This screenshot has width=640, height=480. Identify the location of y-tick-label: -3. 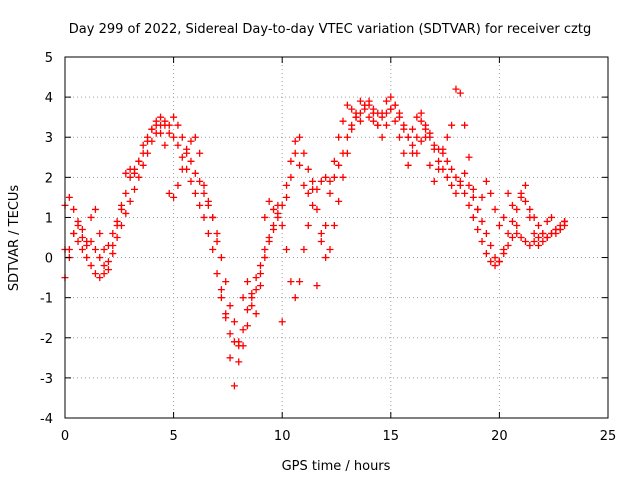
(46, 379).